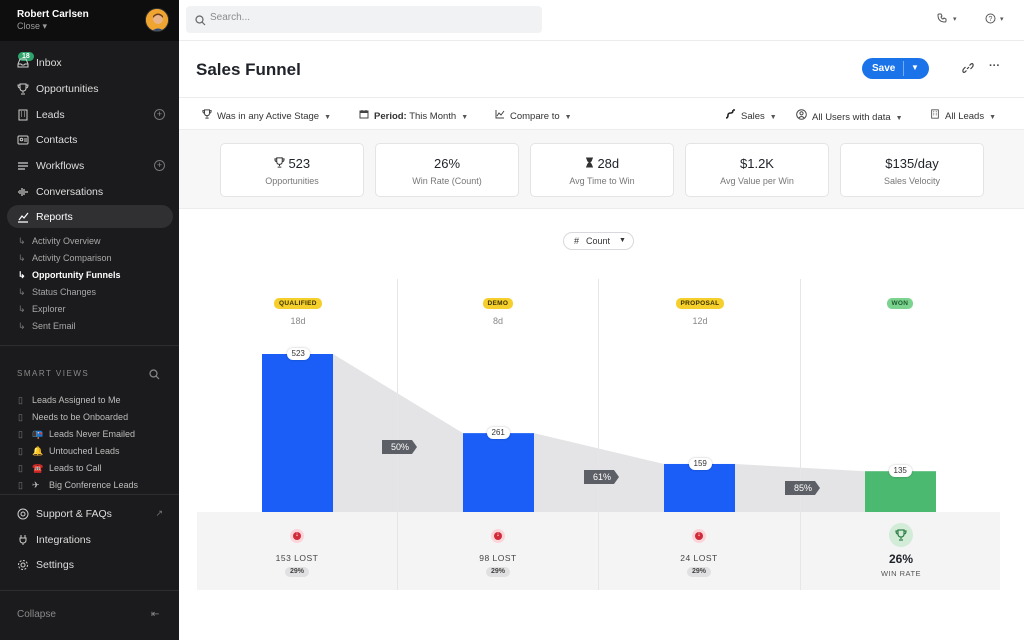  I want to click on avatar, so click(157, 20).